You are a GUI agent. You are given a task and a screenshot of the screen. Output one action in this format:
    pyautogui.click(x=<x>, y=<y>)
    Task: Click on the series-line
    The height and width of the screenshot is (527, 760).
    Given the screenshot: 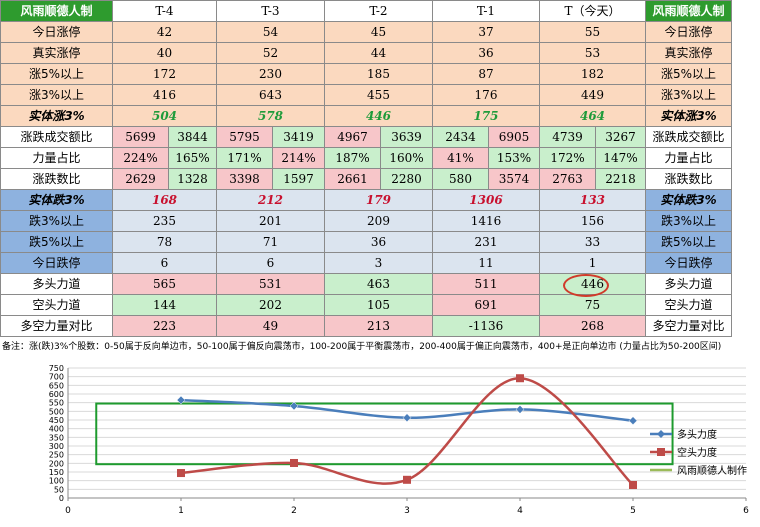 What is the action you would take?
    pyautogui.click(x=407, y=431)
    